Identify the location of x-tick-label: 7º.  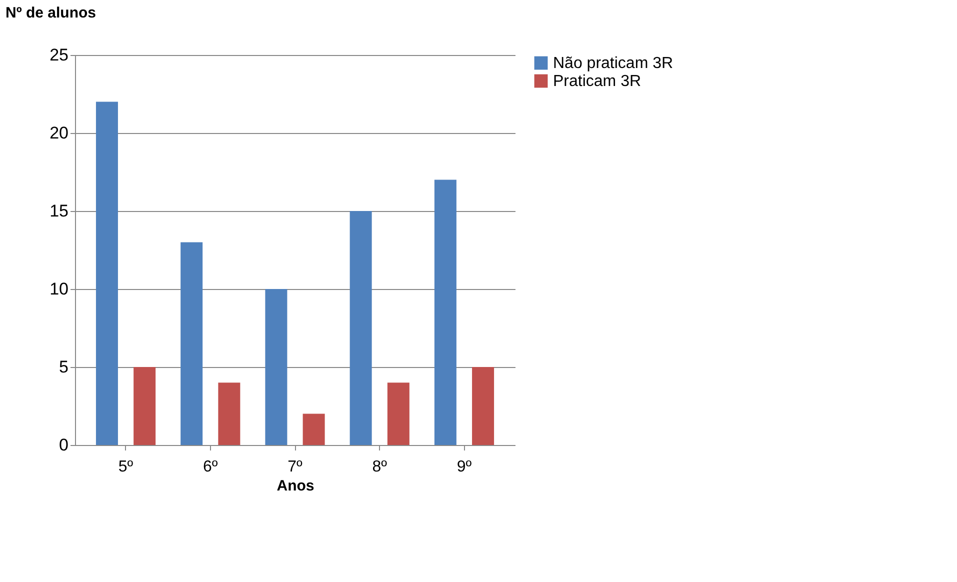
(295, 467).